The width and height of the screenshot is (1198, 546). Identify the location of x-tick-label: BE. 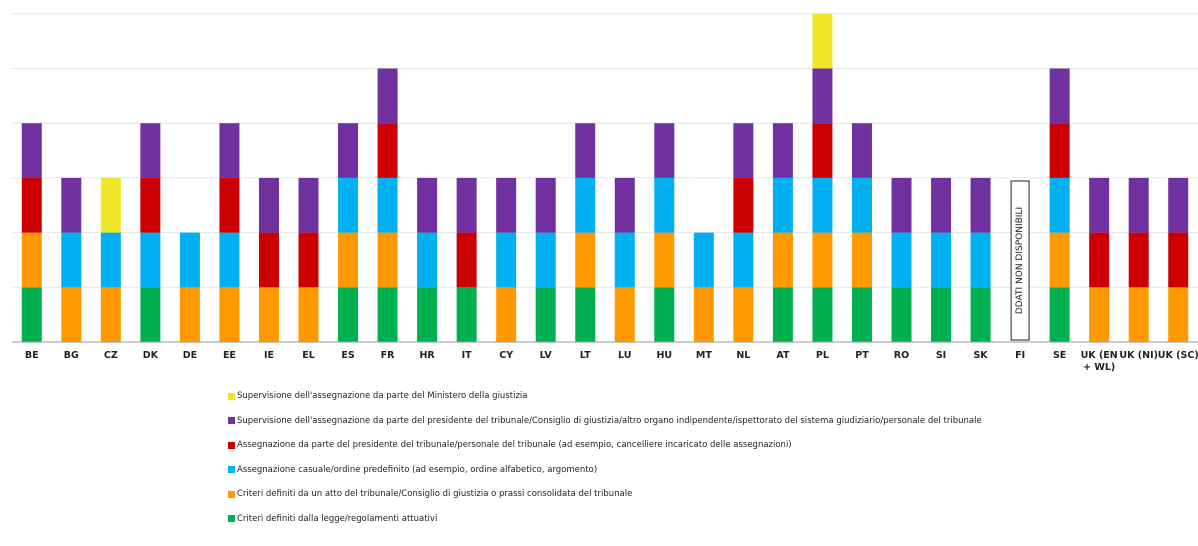
(32, 355).